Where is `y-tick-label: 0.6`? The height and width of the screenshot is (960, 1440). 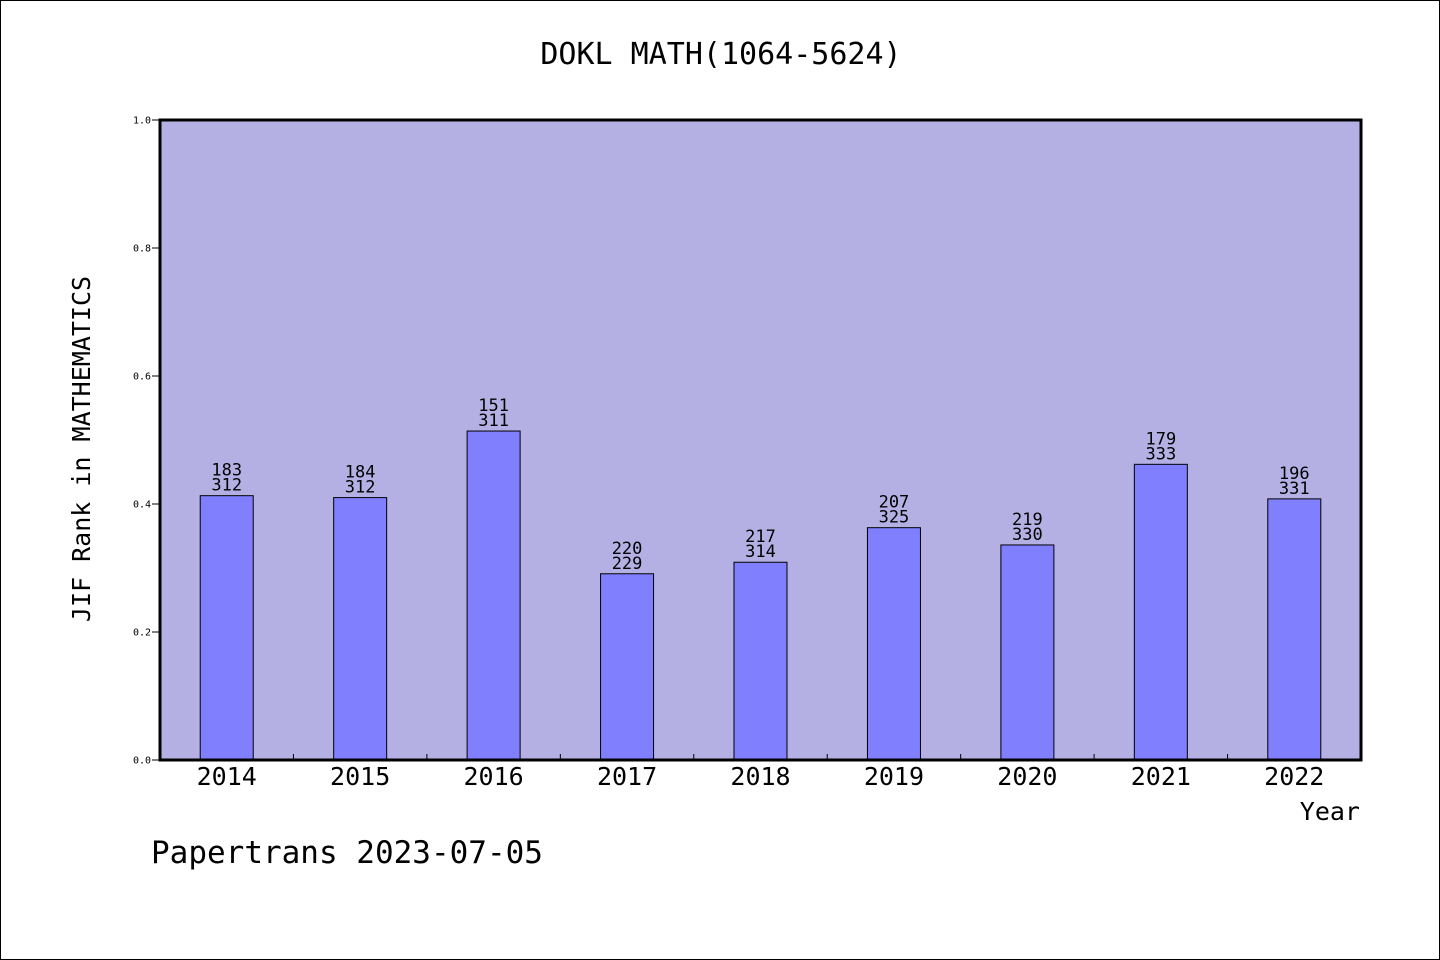
y-tick-label: 0.6 is located at coordinates (142, 377).